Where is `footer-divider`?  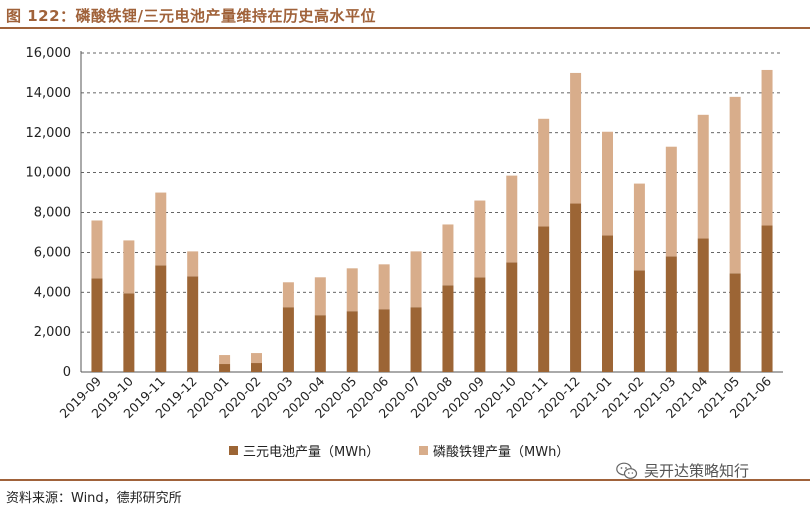 footer-divider is located at coordinates (405, 480).